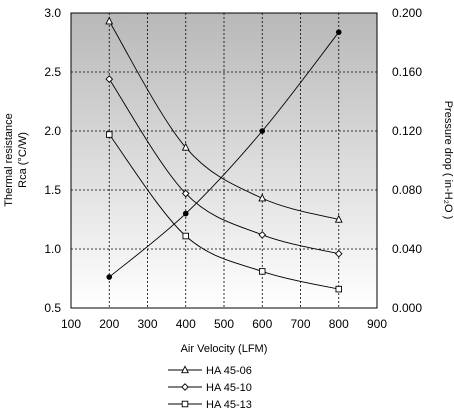 Image resolution: width=454 pixels, height=412 pixels. I want to click on y-left-title-line2: Rca (°C/W), so click(23, 160).